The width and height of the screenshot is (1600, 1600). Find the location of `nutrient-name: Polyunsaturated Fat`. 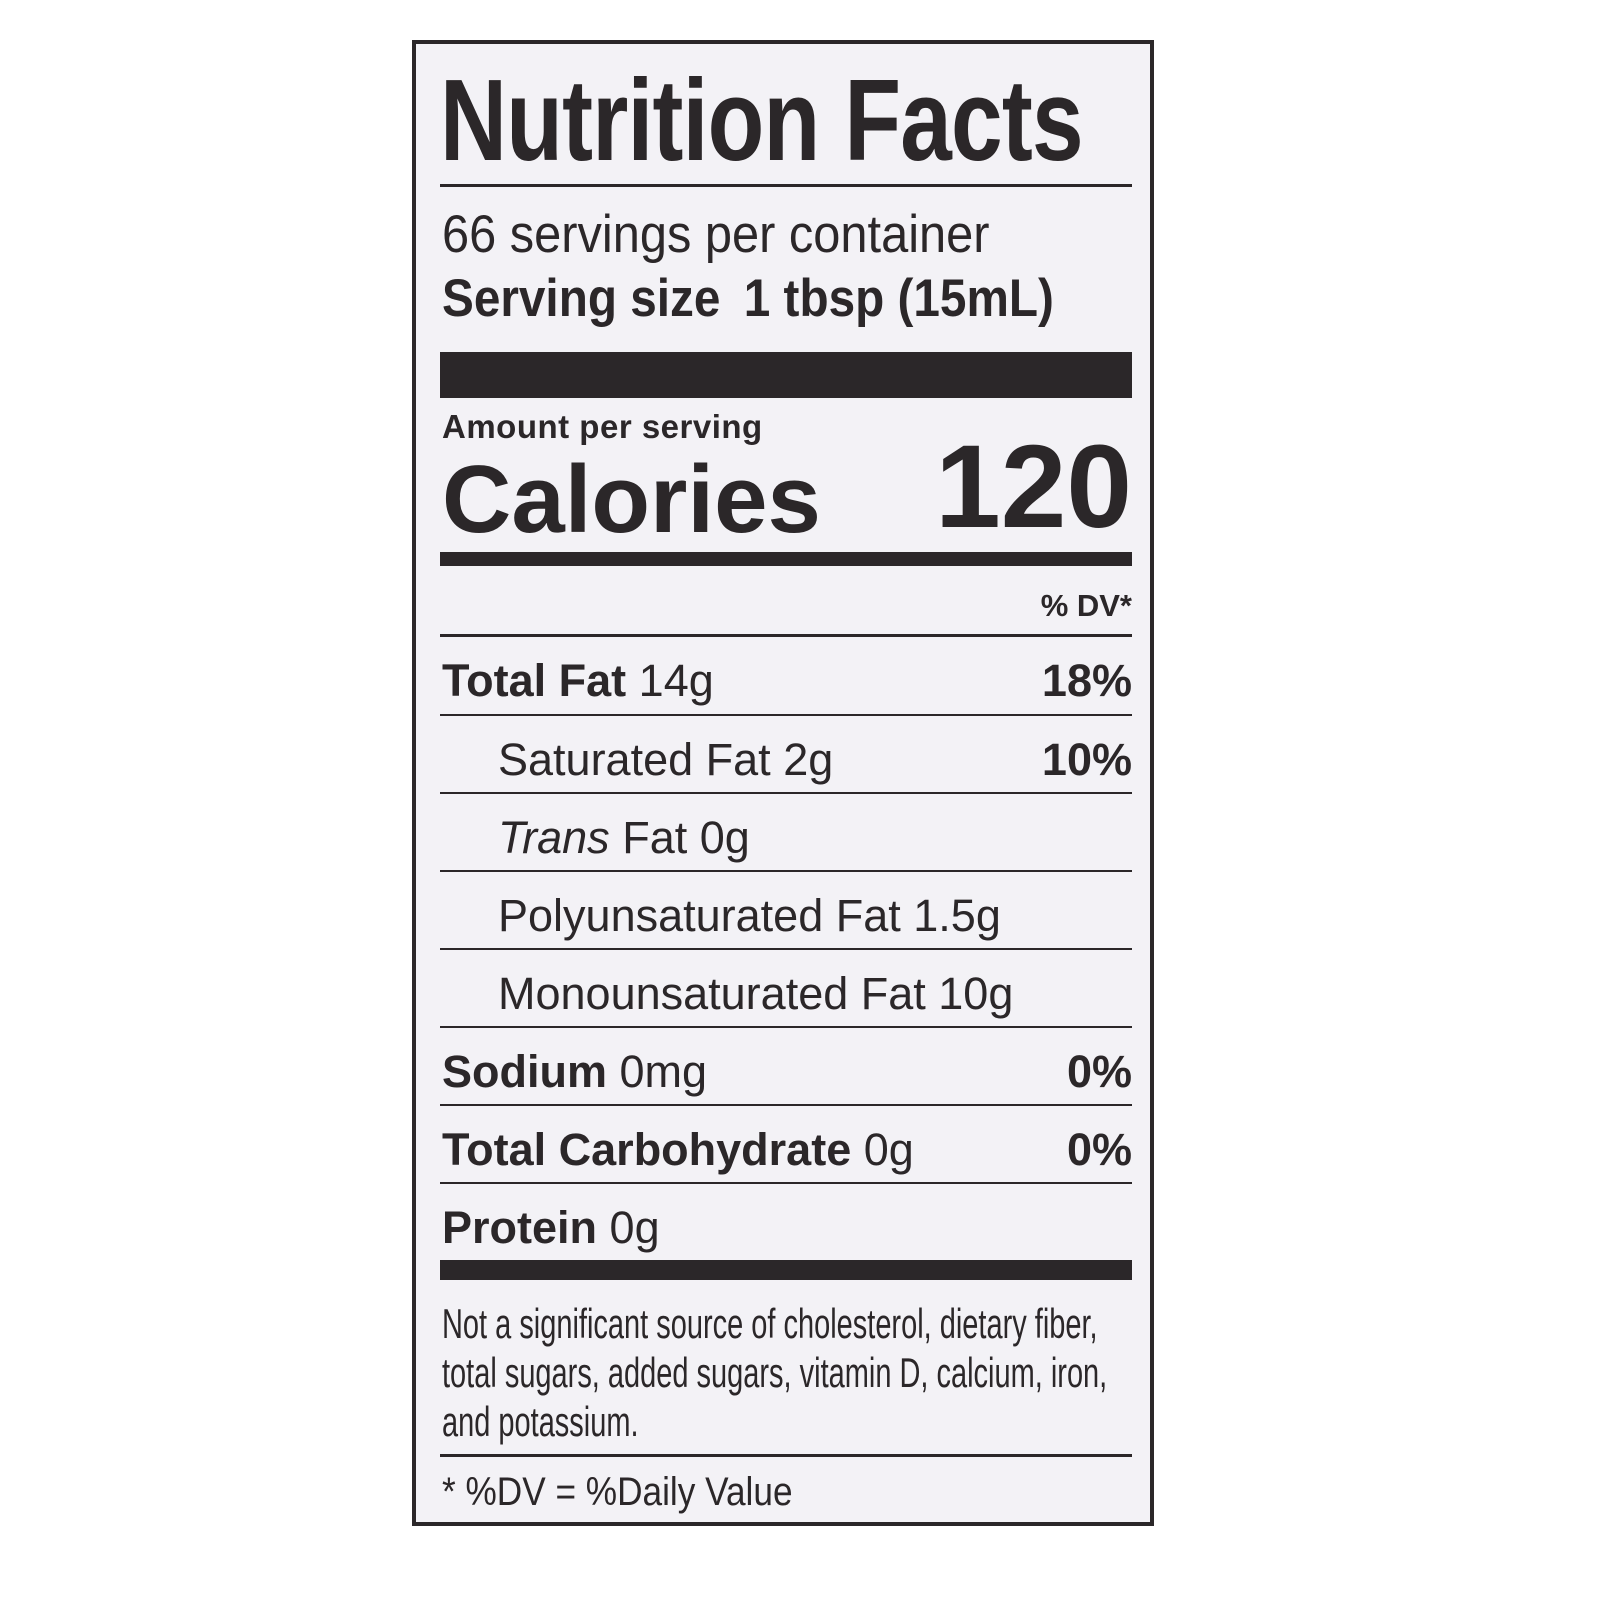

nutrient-name: Polyunsaturated Fat is located at coordinates (699, 915).